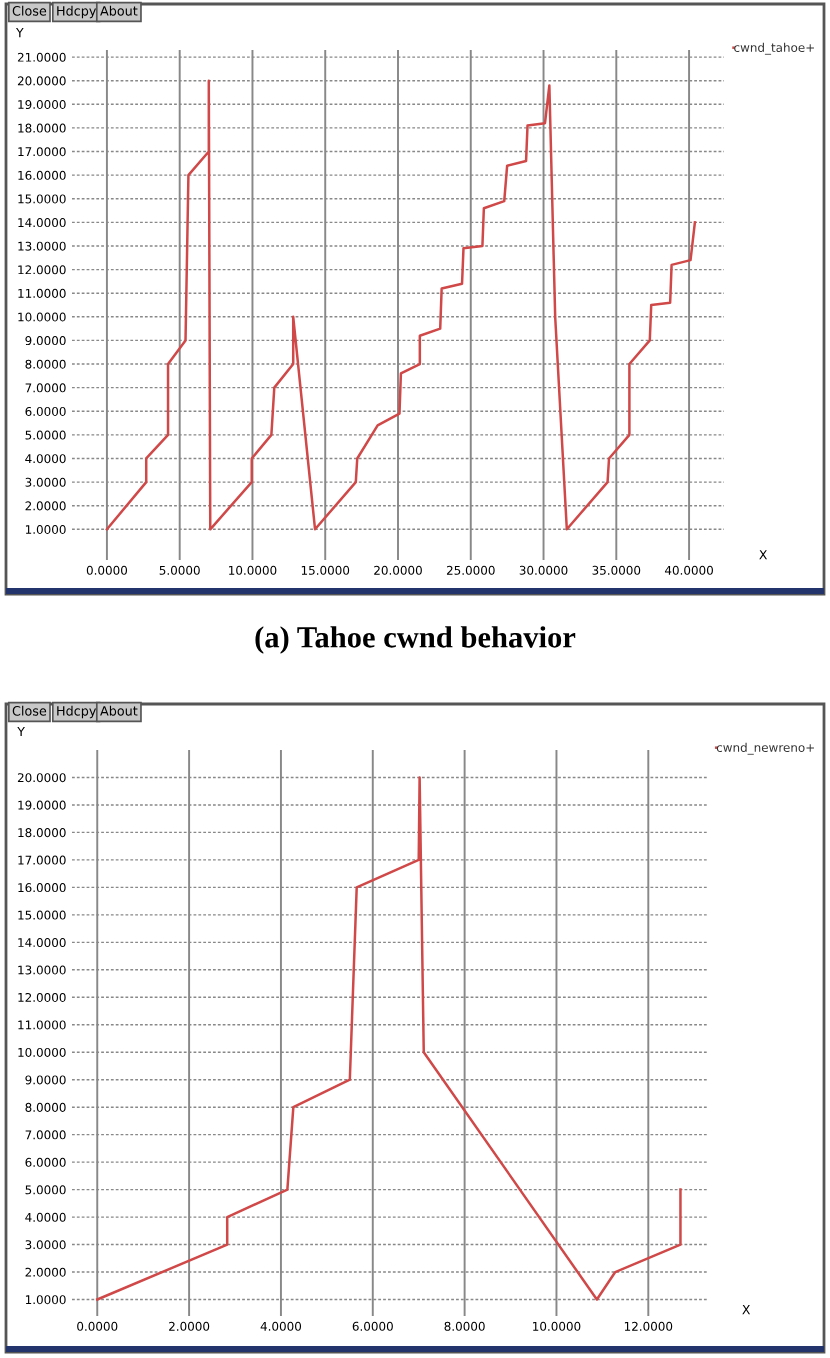 The height and width of the screenshot is (1358, 830). Describe the element at coordinates (415, 640) in the screenshot. I see `text: (a) Tahoe cwnd behavior` at that location.